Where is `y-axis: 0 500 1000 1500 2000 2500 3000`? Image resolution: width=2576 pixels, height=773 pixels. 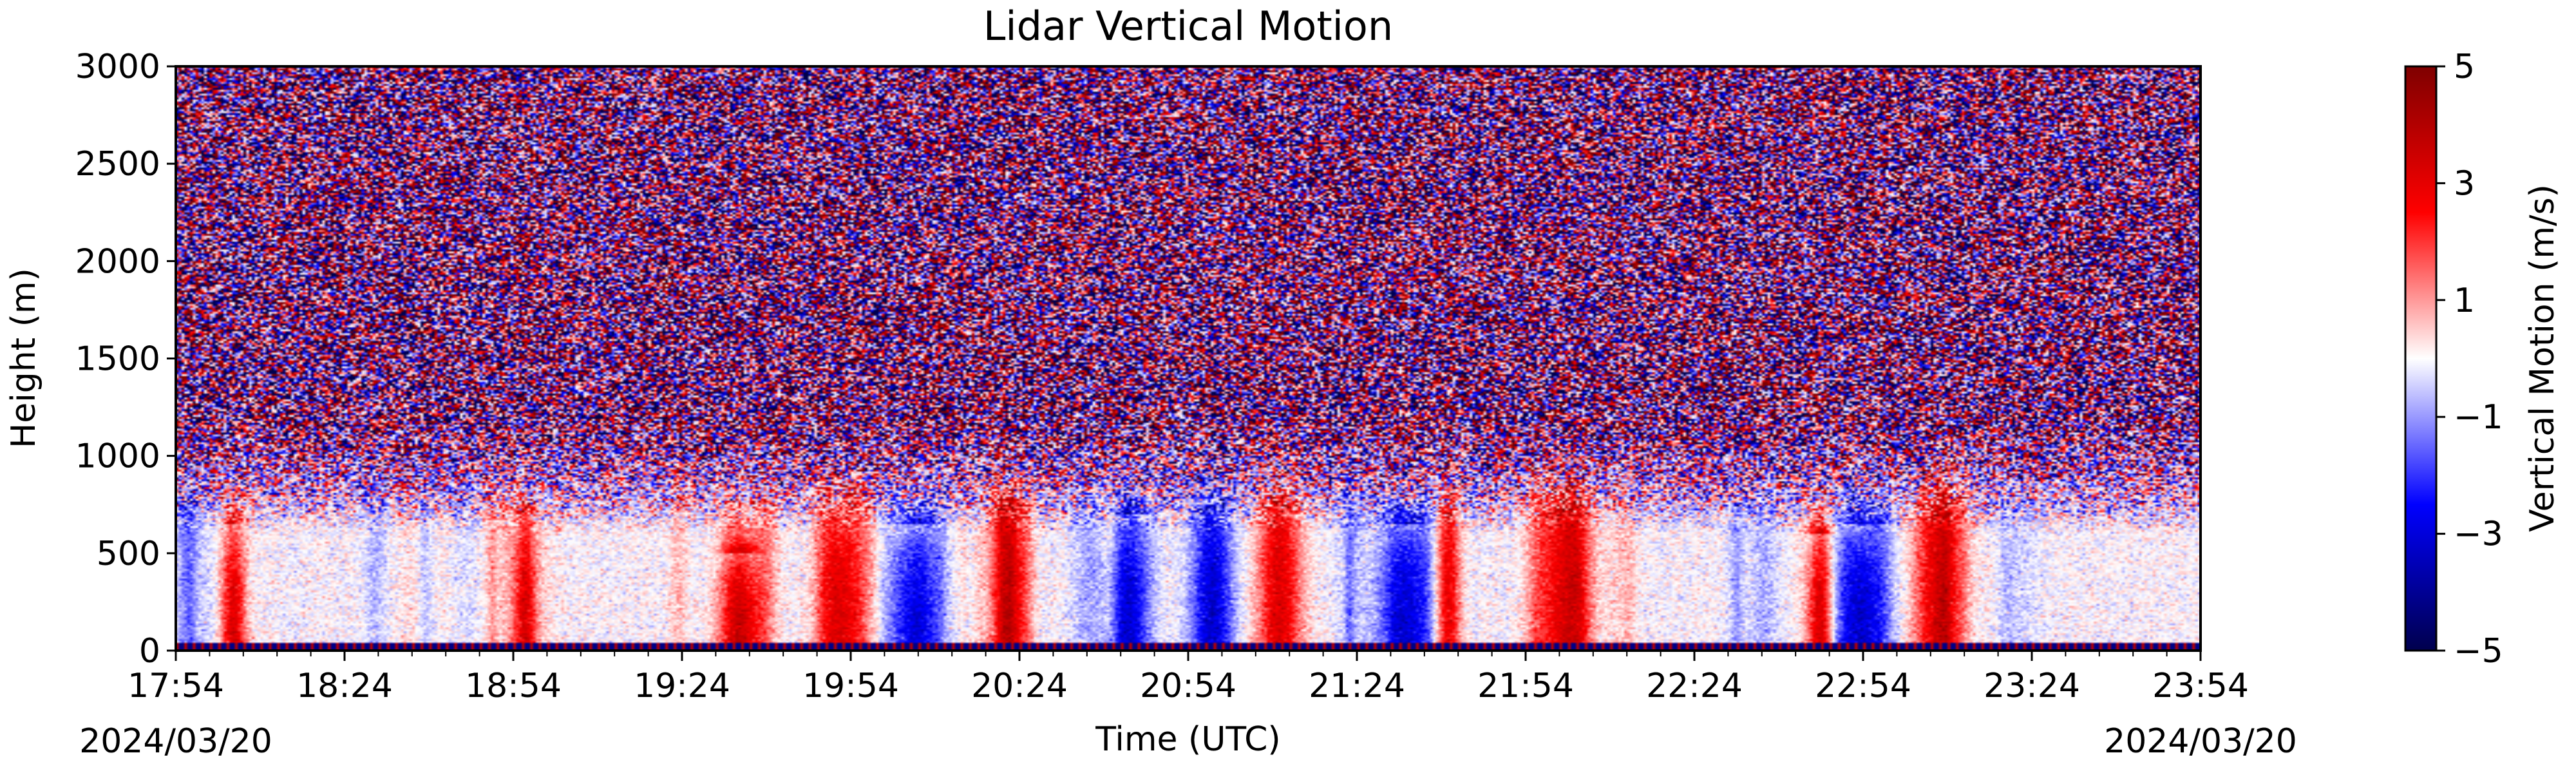 y-axis: 0 500 1000 1500 2000 2500 3000 is located at coordinates (125, 360).